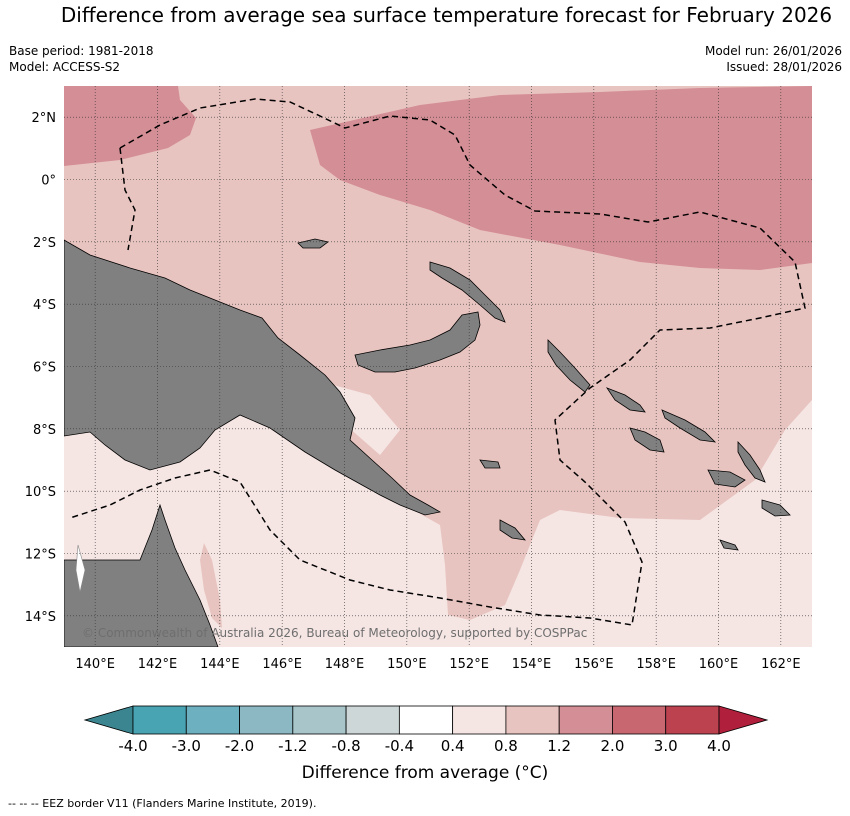 The height and width of the screenshot is (816, 850). What do you see at coordinates (44, 243) in the screenshot?
I see `lat-tick-label: 2°S` at bounding box center [44, 243].